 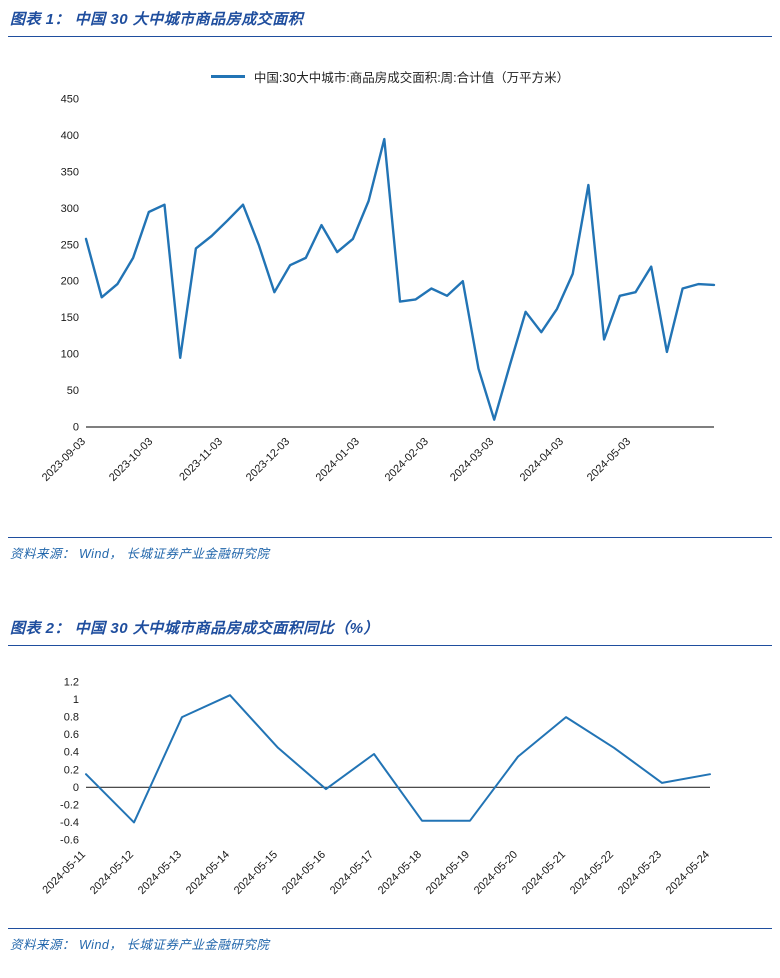 What do you see at coordinates (542, 460) in the screenshot?
I see `svg-text: 2024-04-03` at bounding box center [542, 460].